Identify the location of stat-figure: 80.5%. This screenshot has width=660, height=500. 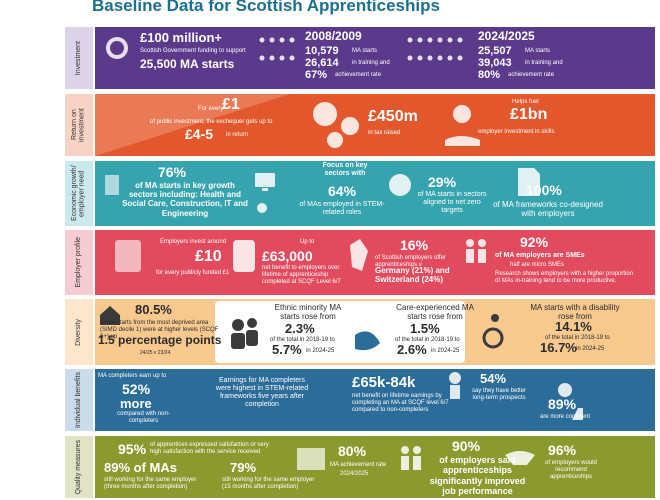
(153, 309).